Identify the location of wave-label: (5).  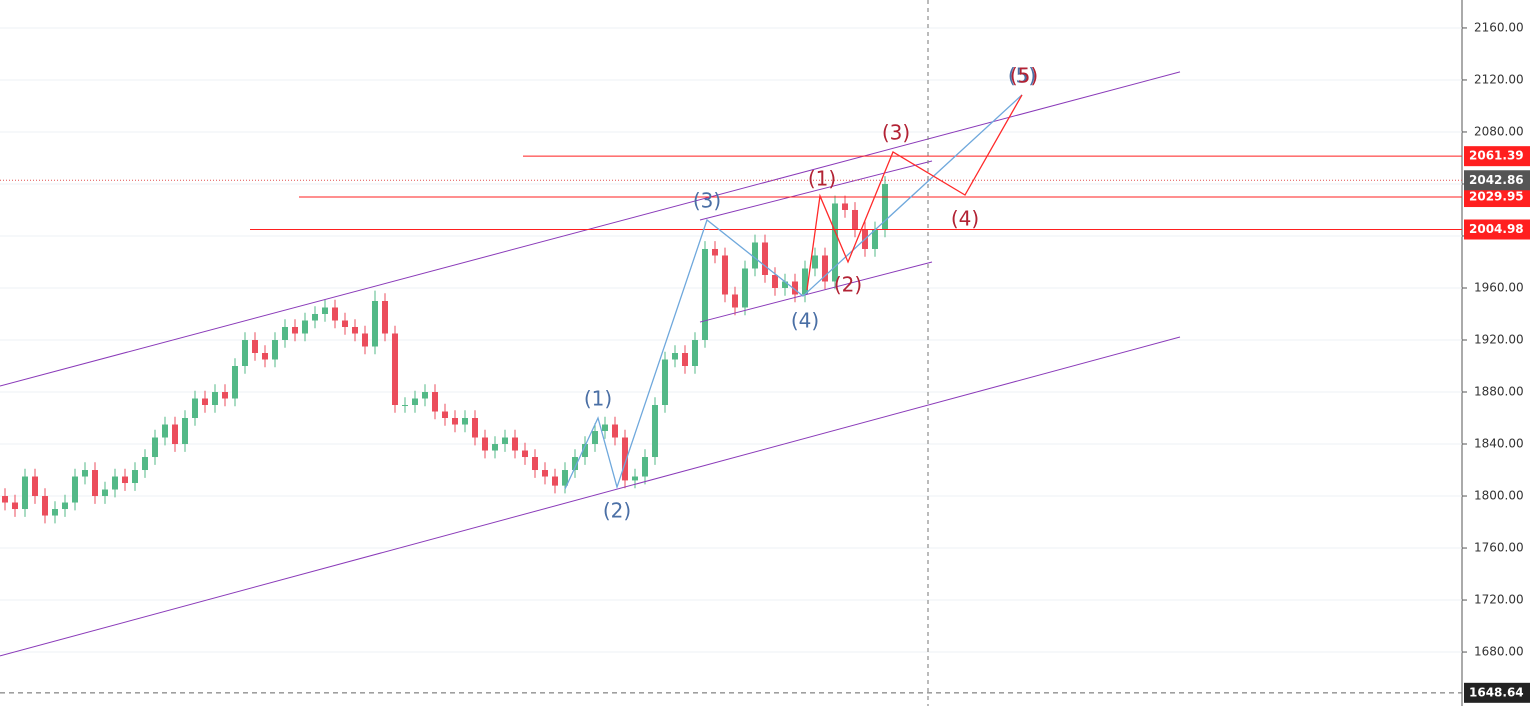
(1022, 75).